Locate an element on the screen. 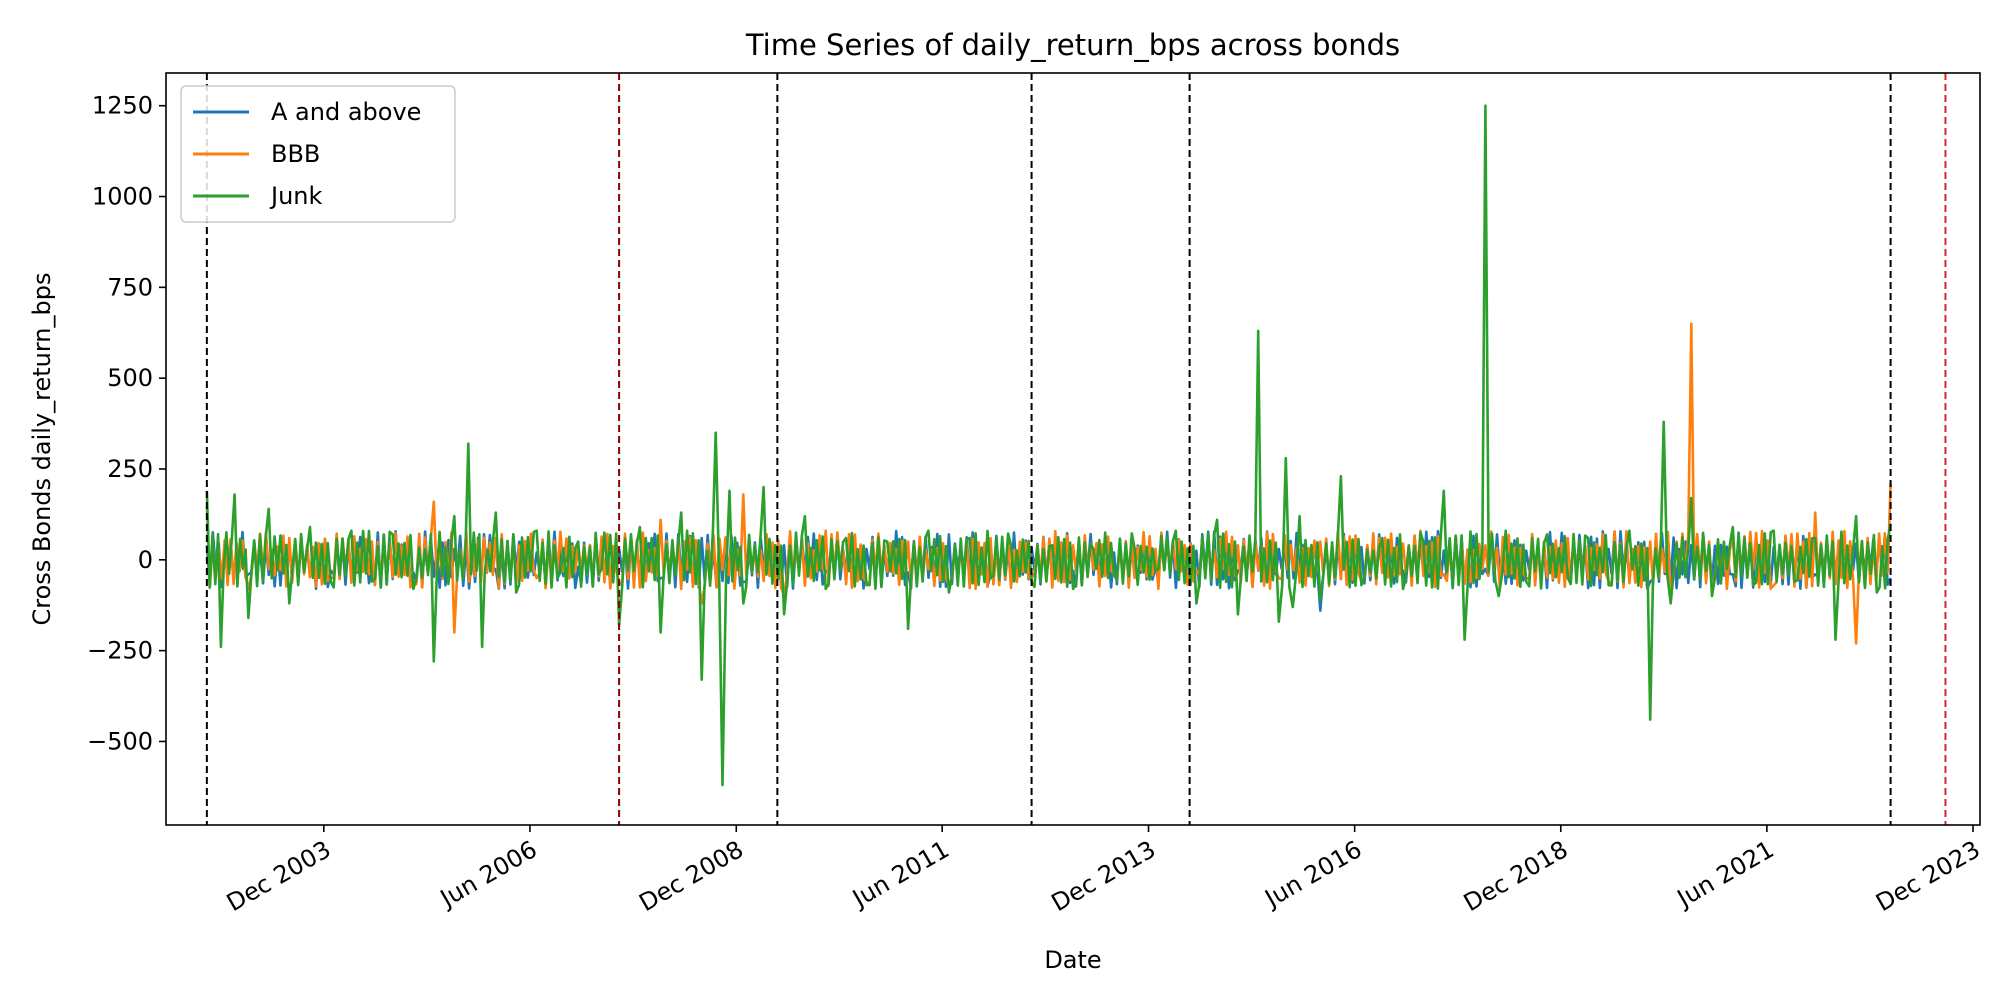  y-tick-label: 500 is located at coordinates (130, 378).